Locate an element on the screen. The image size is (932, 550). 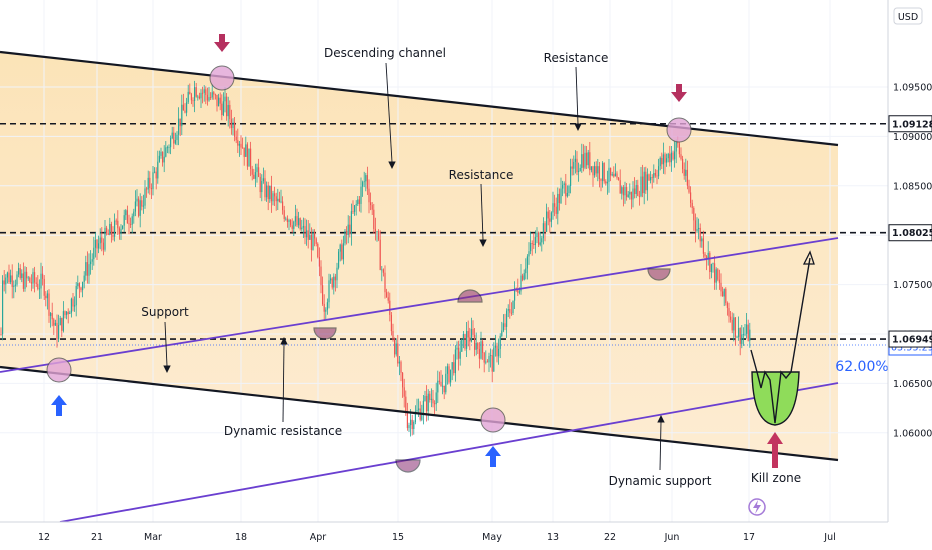
projection-arrowhead-icon is located at coordinates (808, 257).